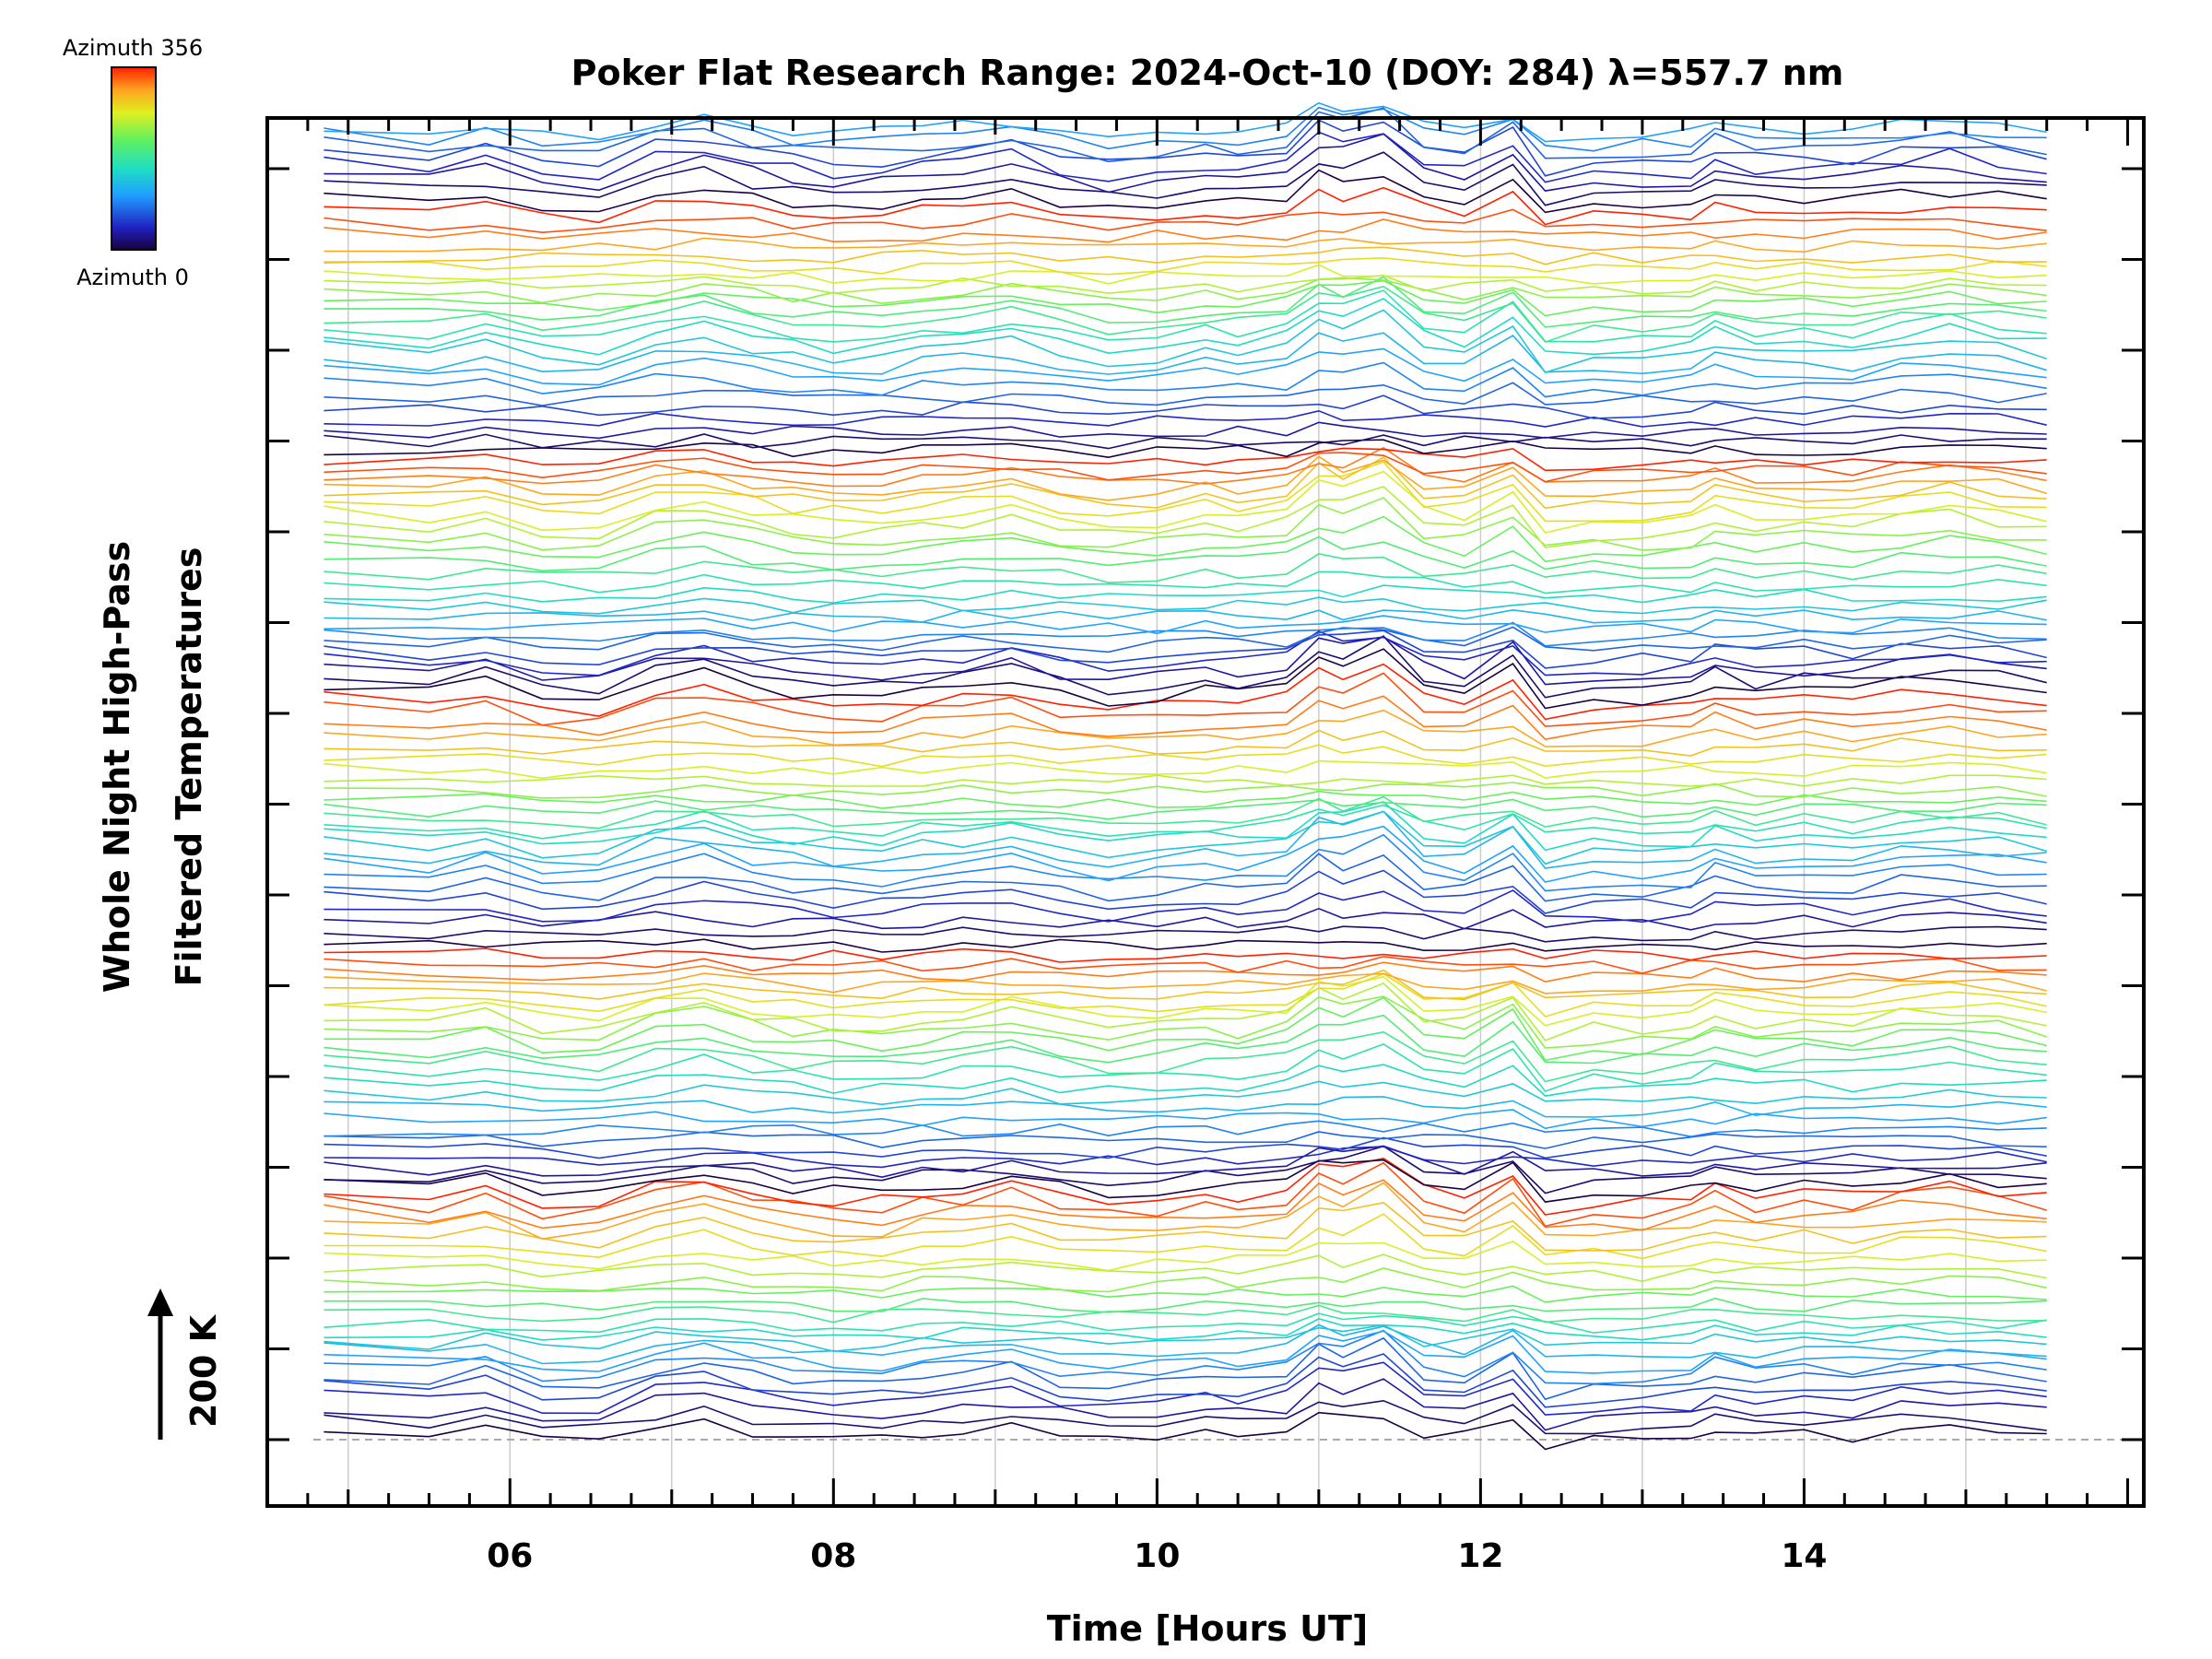 This screenshot has width=2212, height=1659. I want to click on scale-arrow-head, so click(160, 1302).